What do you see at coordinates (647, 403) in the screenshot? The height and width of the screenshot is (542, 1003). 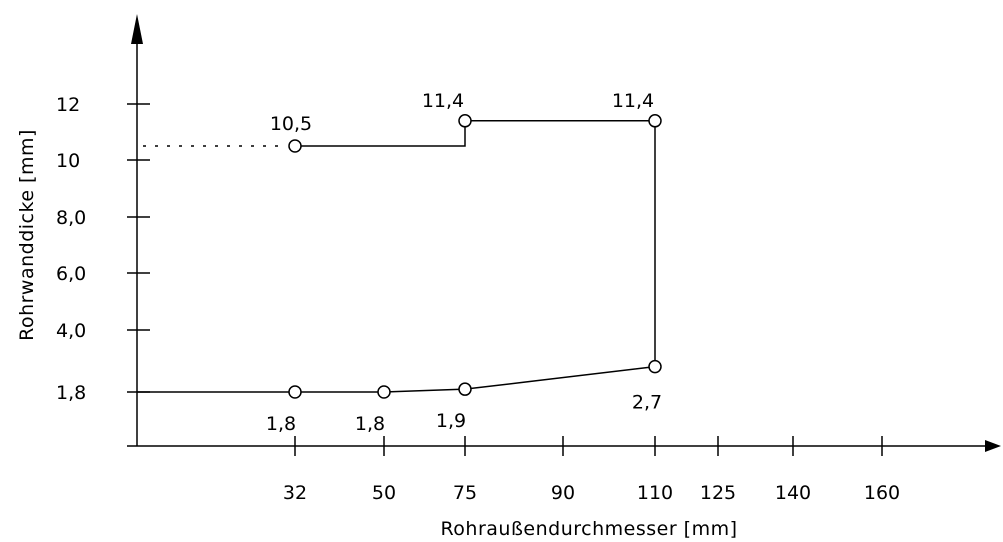 I see `data-label-lower: 2,7` at bounding box center [647, 403].